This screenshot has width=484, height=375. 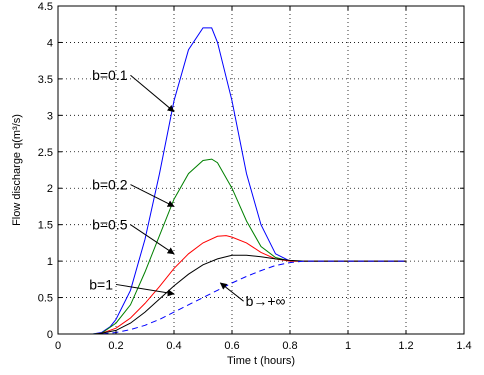 What do you see at coordinates (289, 346) in the screenshot?
I see `x-tick-label: 0.8` at bounding box center [289, 346].